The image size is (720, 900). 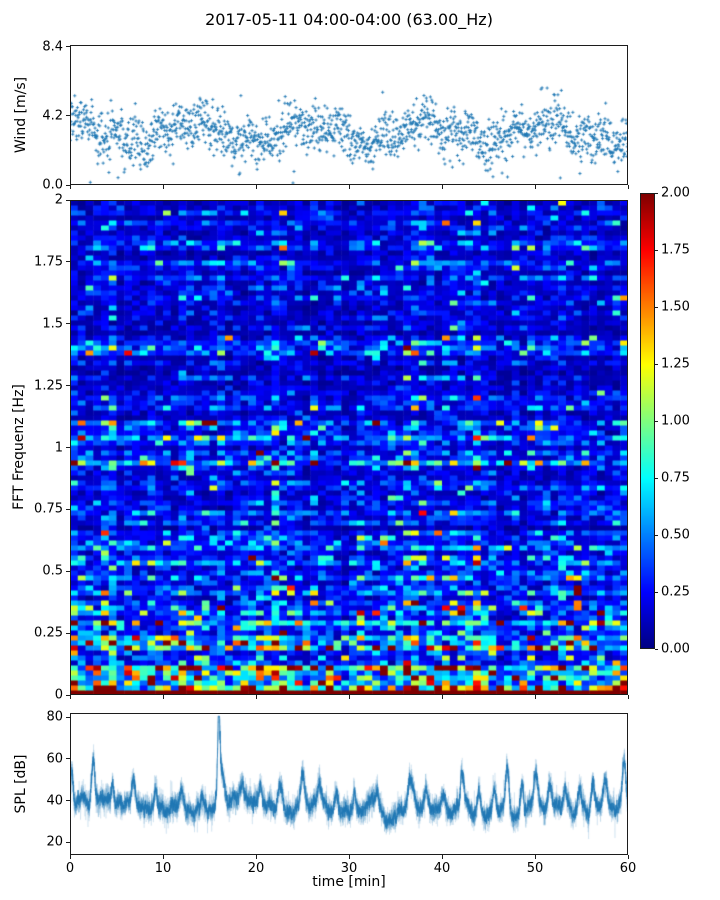 I want to click on y-tick-label: 0.75, so click(x=48, y=509).